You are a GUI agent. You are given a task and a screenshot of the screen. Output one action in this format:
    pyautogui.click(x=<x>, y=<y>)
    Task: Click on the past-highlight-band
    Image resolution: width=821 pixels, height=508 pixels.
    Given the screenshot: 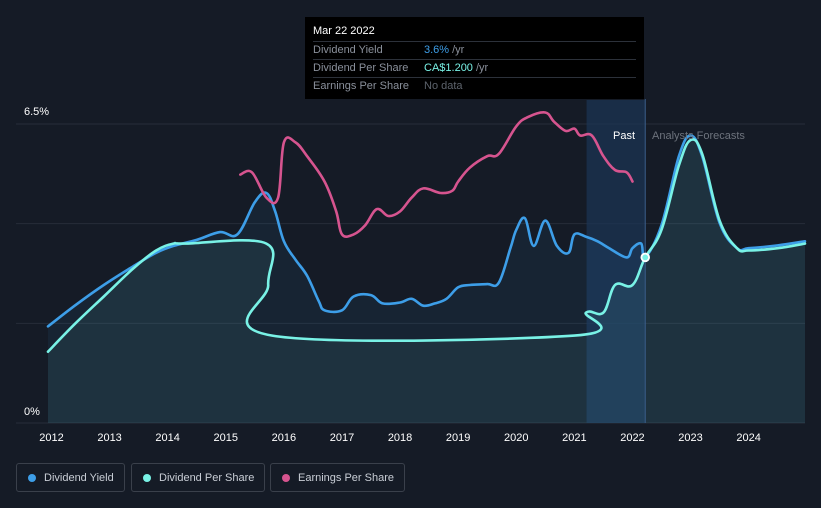 What is the action you would take?
    pyautogui.click(x=616, y=261)
    